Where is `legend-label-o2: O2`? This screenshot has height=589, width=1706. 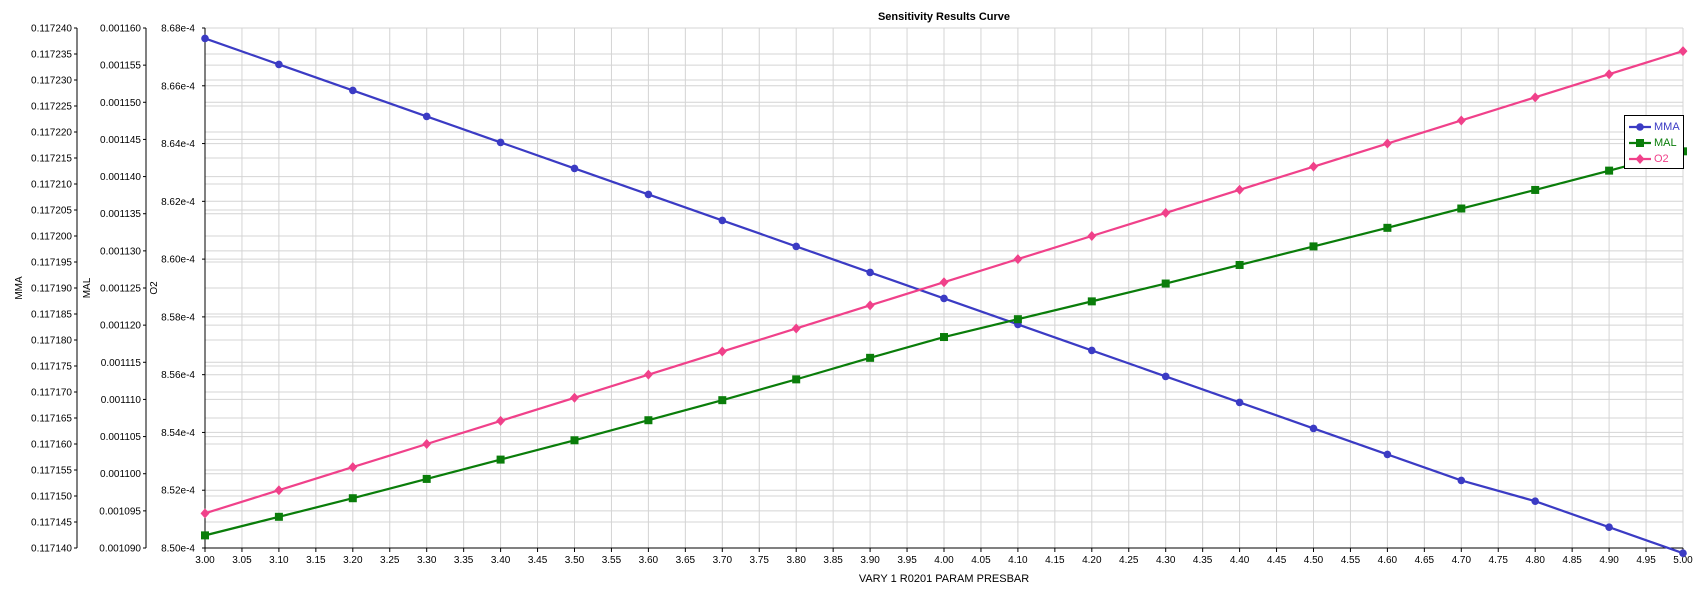 legend-label-o2: O2 is located at coordinates (1661, 159).